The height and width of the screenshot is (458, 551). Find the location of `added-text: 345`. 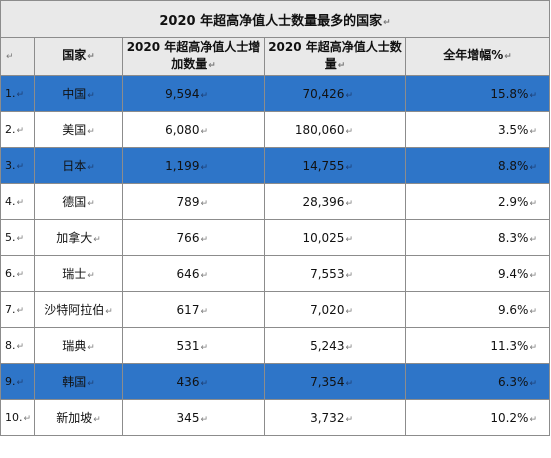

added-text: 345 is located at coordinates (188, 417).